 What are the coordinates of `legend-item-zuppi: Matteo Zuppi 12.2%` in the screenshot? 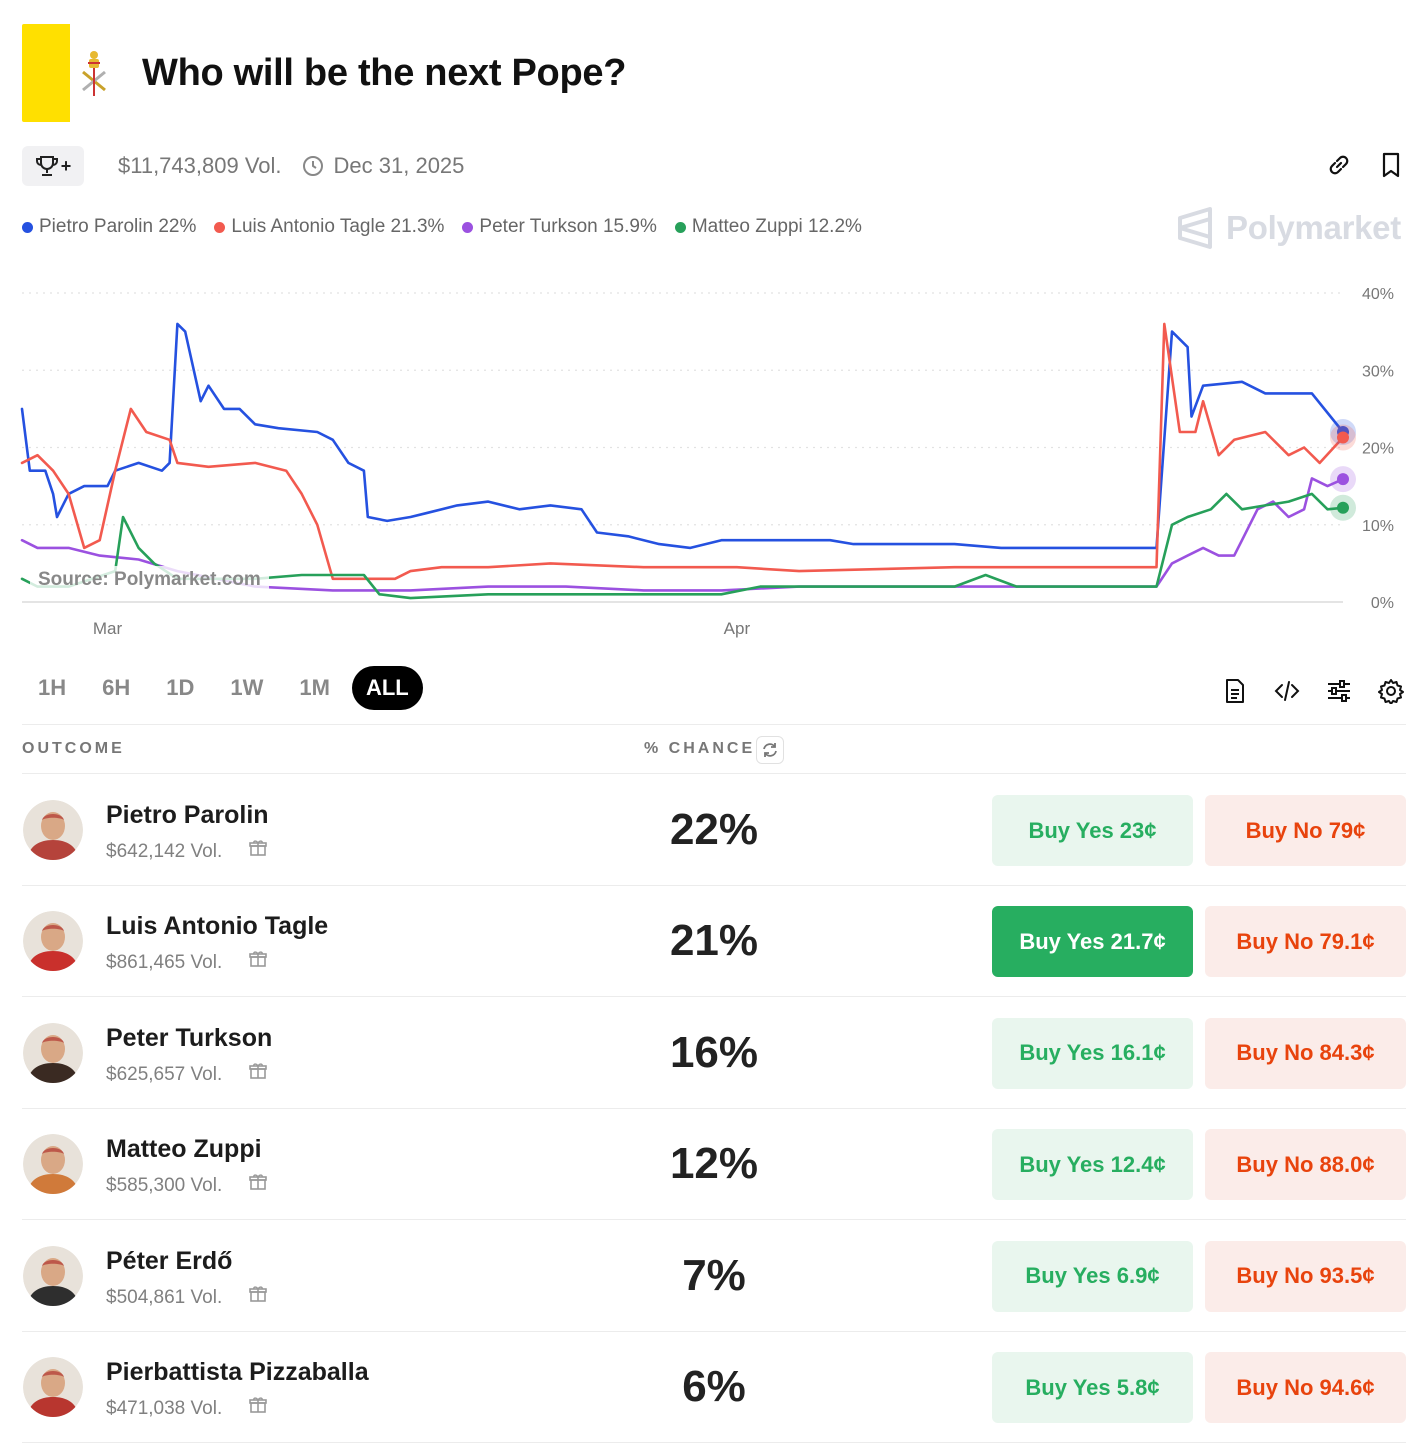 It's located at (768, 227).